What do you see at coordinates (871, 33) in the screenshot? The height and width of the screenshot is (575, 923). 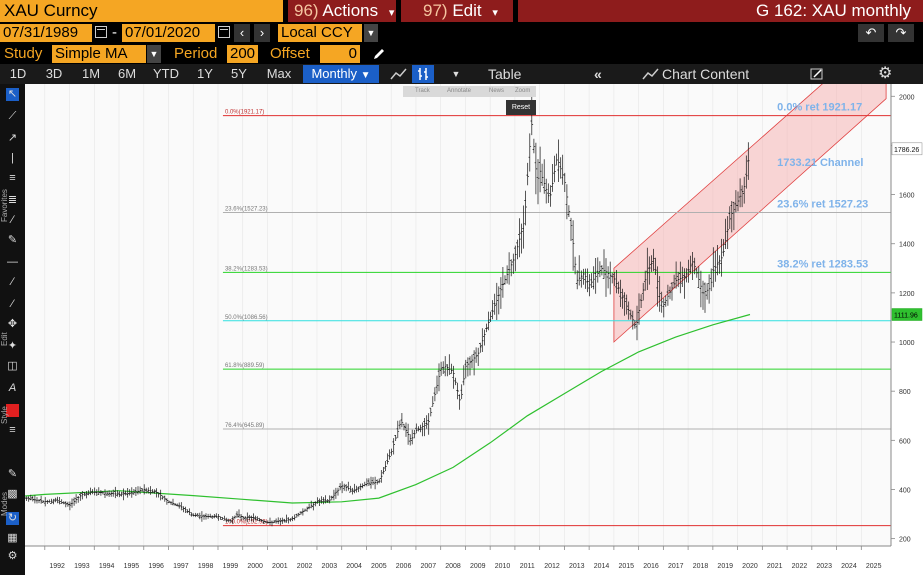 I see `undo-button: ↶` at bounding box center [871, 33].